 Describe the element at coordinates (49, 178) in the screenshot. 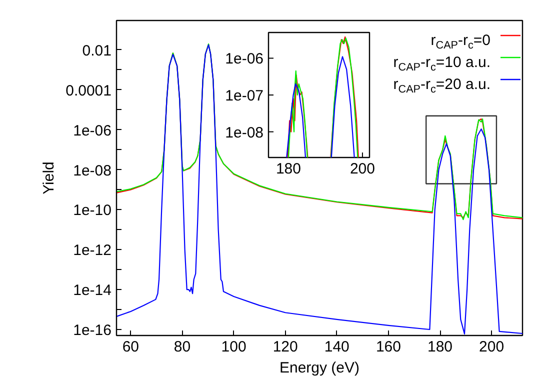

I see `y-axis-title: Yield` at that location.